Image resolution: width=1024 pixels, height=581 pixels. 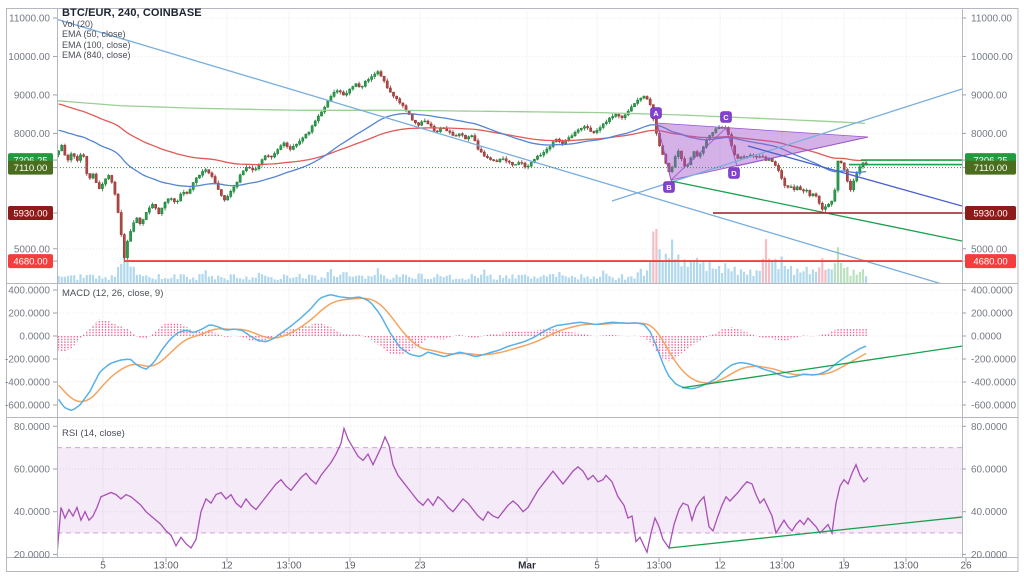 I want to click on ema50-line, so click(x=462, y=150).